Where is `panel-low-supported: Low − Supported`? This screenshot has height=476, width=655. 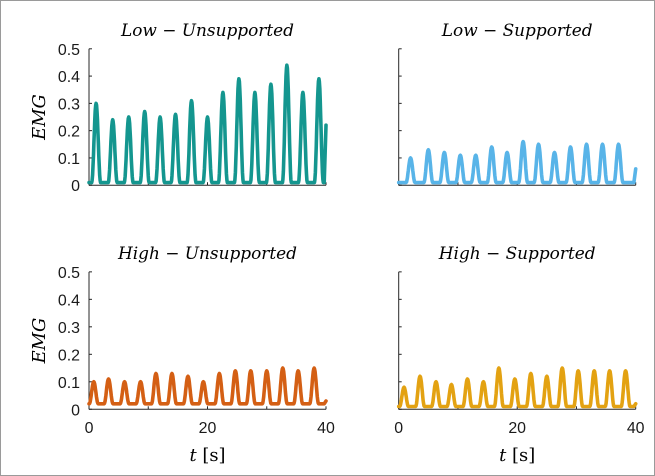 panel-low-supported: Low − Supported is located at coordinates (517, 103).